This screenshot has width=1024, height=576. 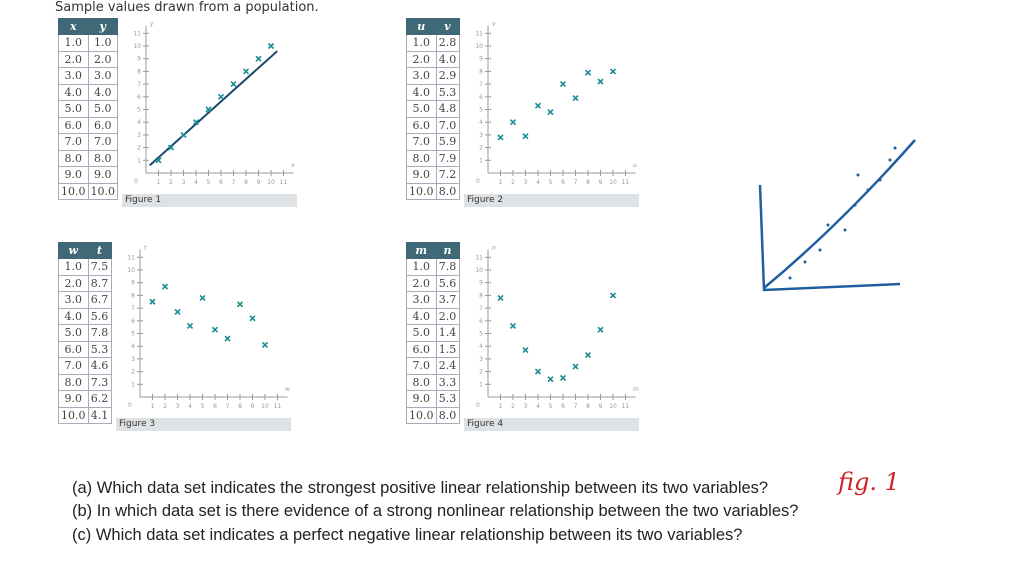 I want to click on y-cell: 7.5, so click(x=99, y=267).